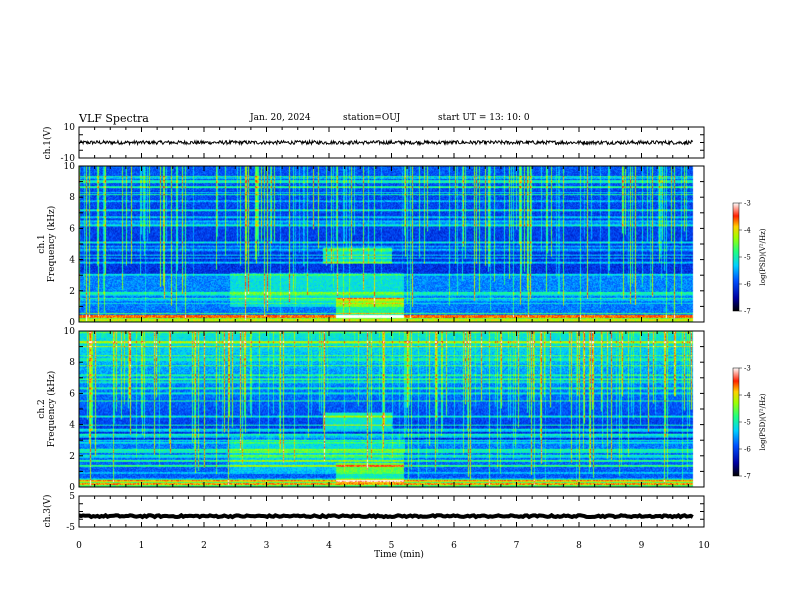 The height and width of the screenshot is (612, 792). Describe the element at coordinates (280, 118) in the screenshot. I see `date-label: Jan. 20, 2024` at that location.